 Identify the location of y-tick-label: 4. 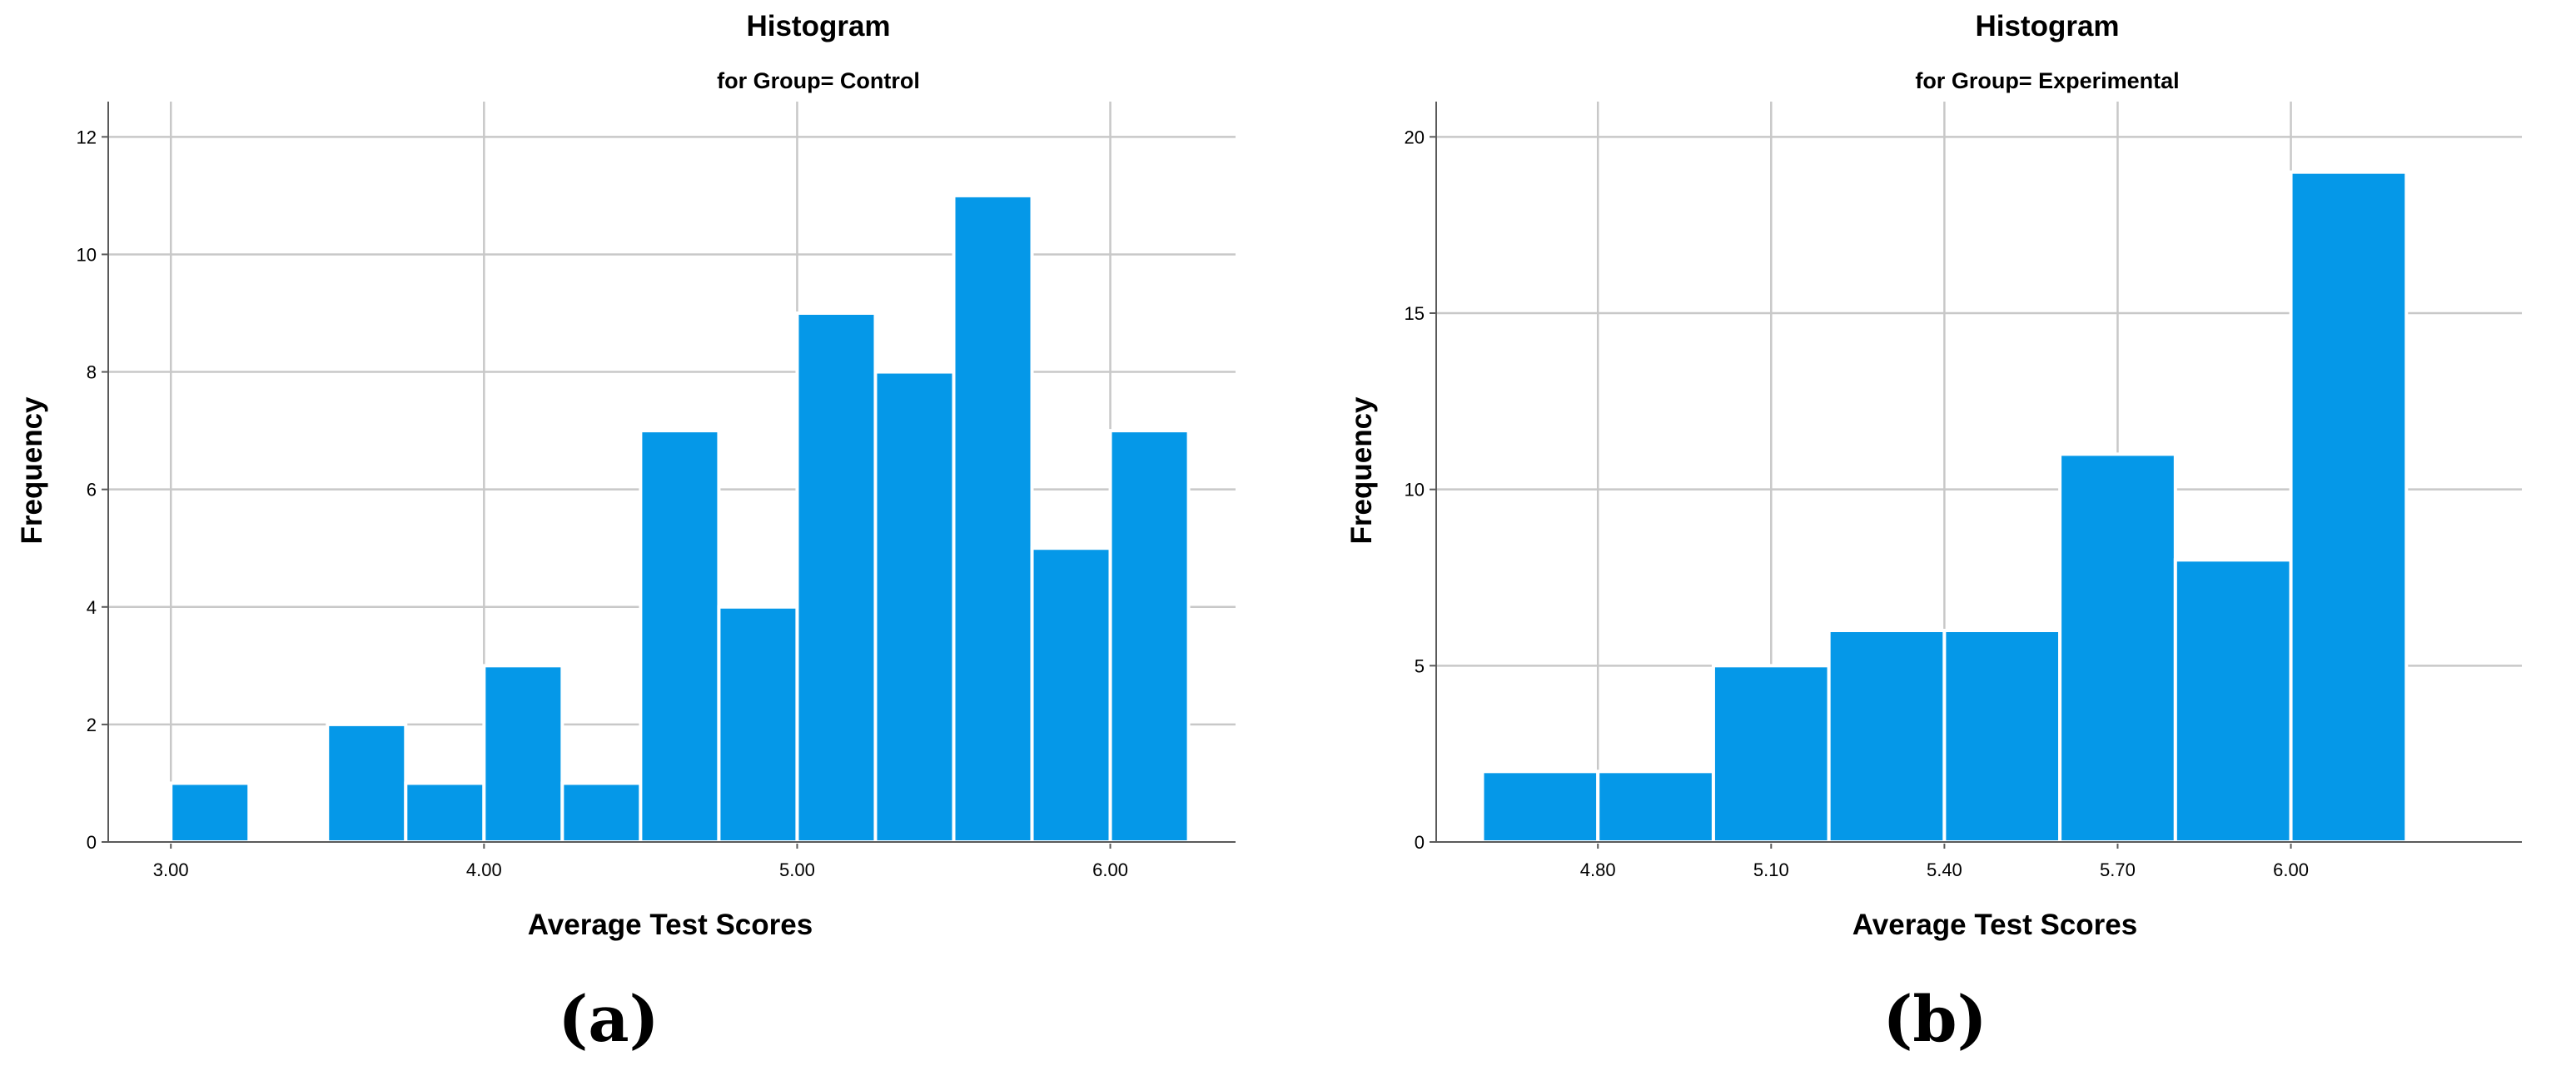
(92, 607).